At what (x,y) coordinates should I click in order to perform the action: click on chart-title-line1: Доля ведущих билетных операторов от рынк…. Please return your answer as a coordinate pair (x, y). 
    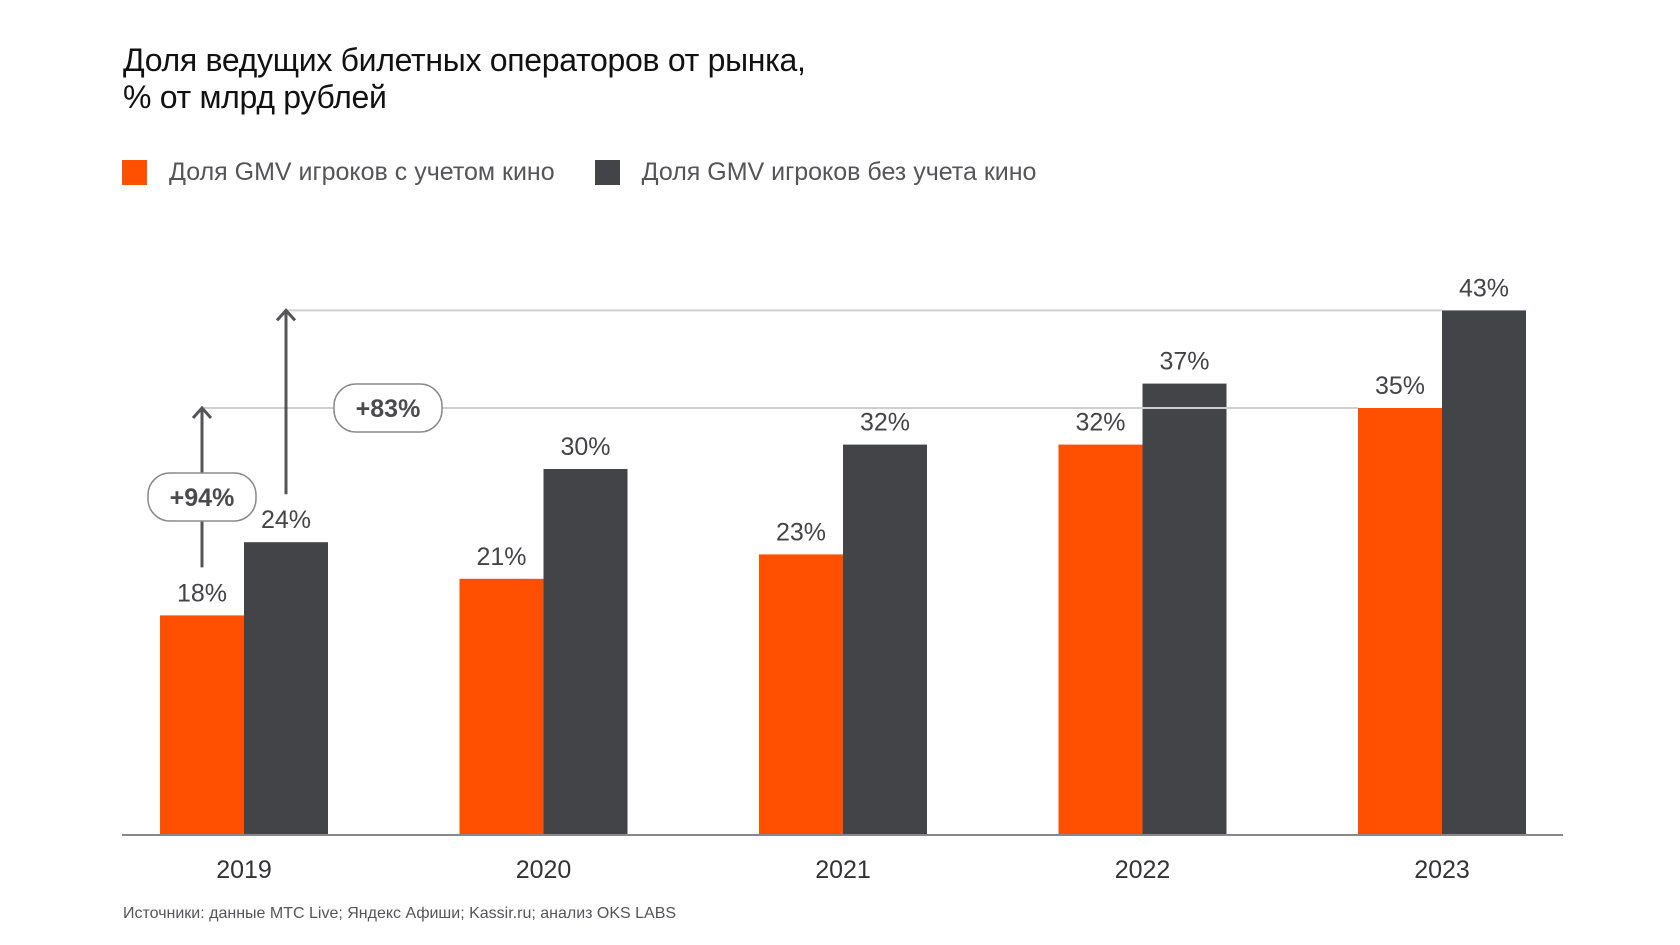
    Looking at the image, I should click on (464, 60).